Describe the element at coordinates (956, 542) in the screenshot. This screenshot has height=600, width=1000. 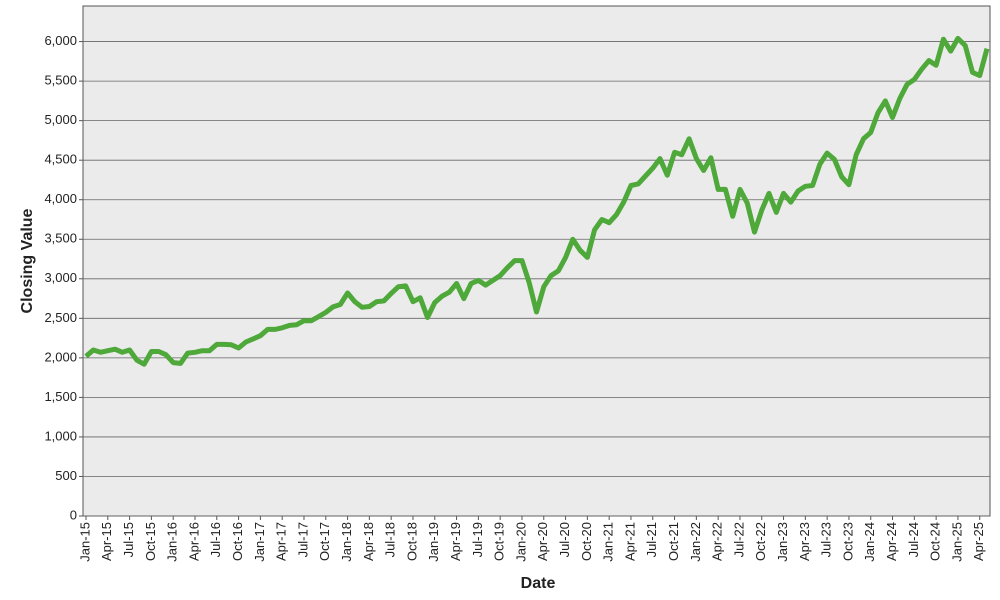
I see `x-tick-label: Jan-25` at that location.